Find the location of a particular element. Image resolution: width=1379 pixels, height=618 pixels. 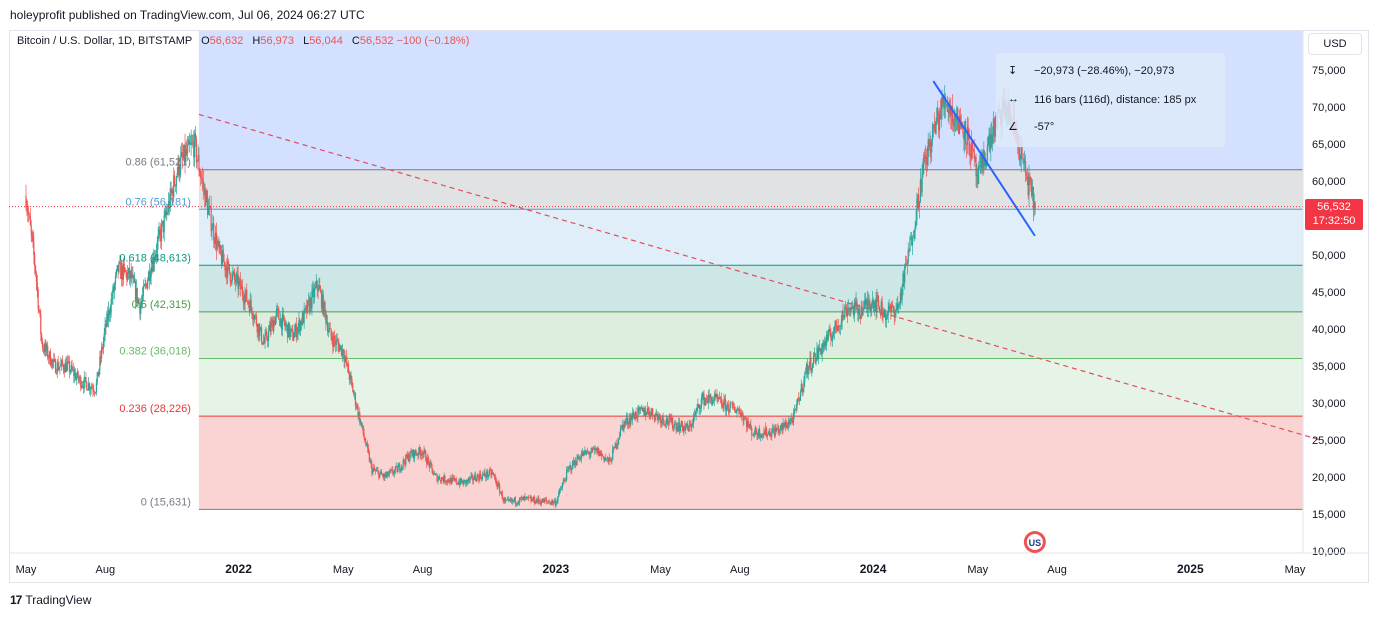

measure-trendline is located at coordinates (984, 158).